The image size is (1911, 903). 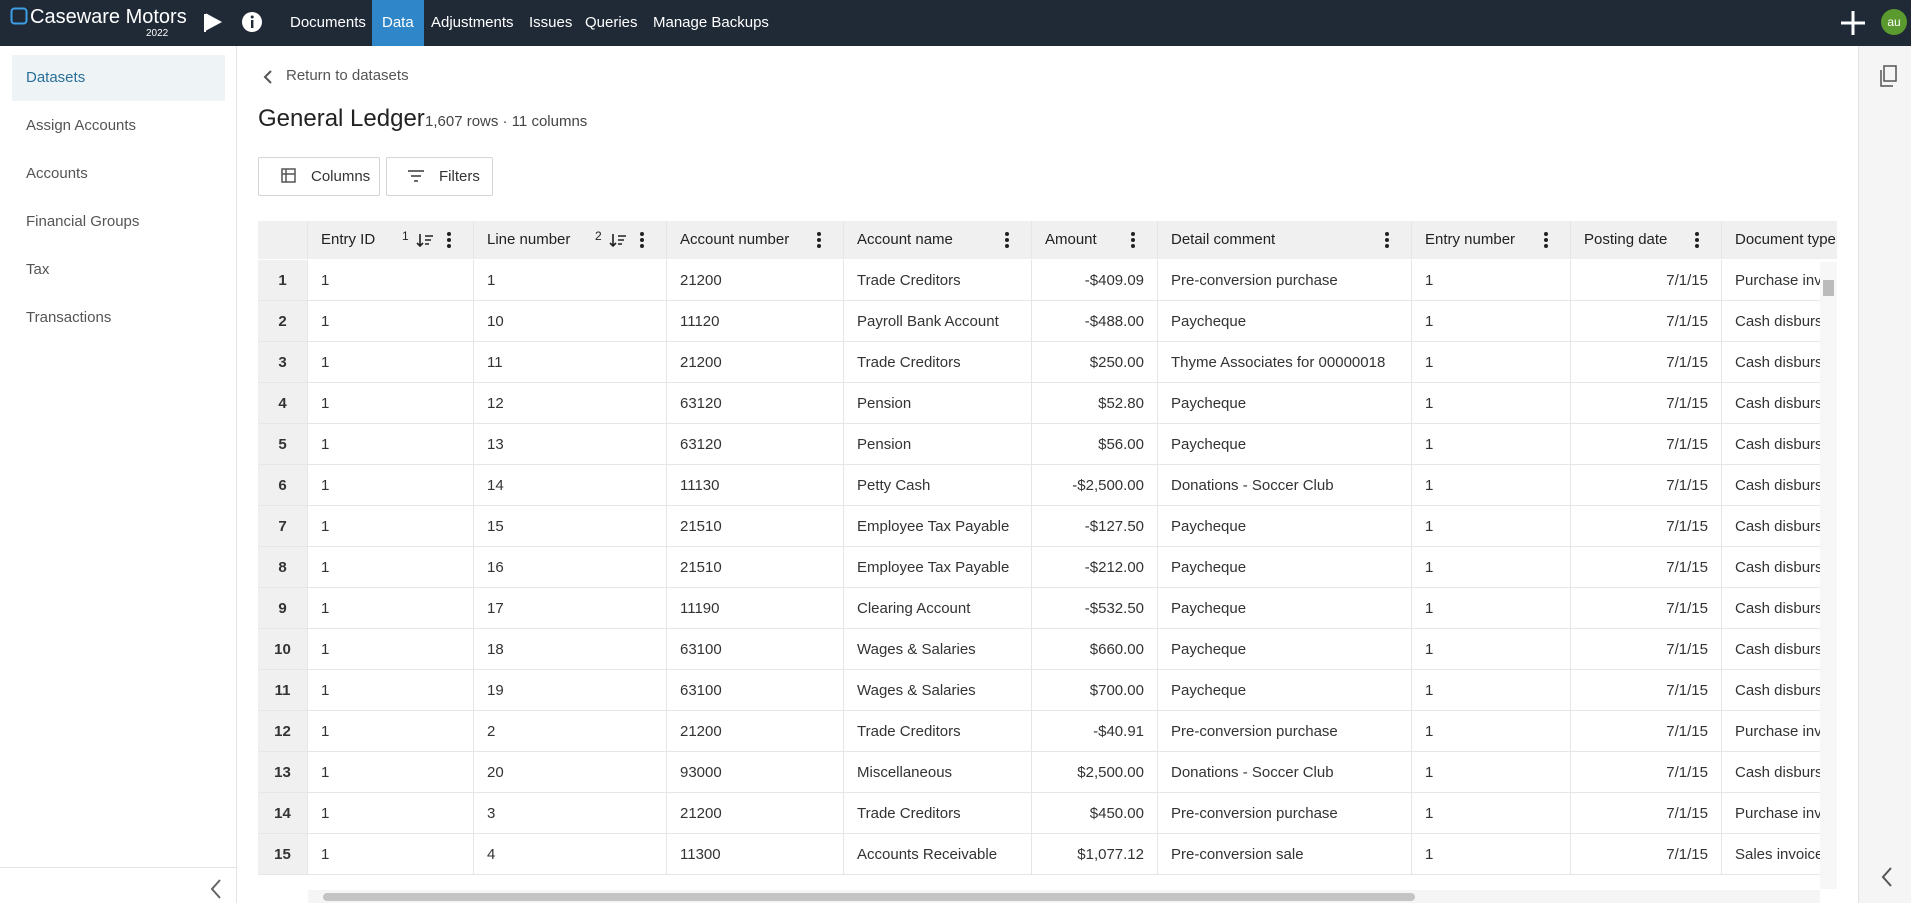 I want to click on app-name: Caseware Motors, so click(x=108, y=17).